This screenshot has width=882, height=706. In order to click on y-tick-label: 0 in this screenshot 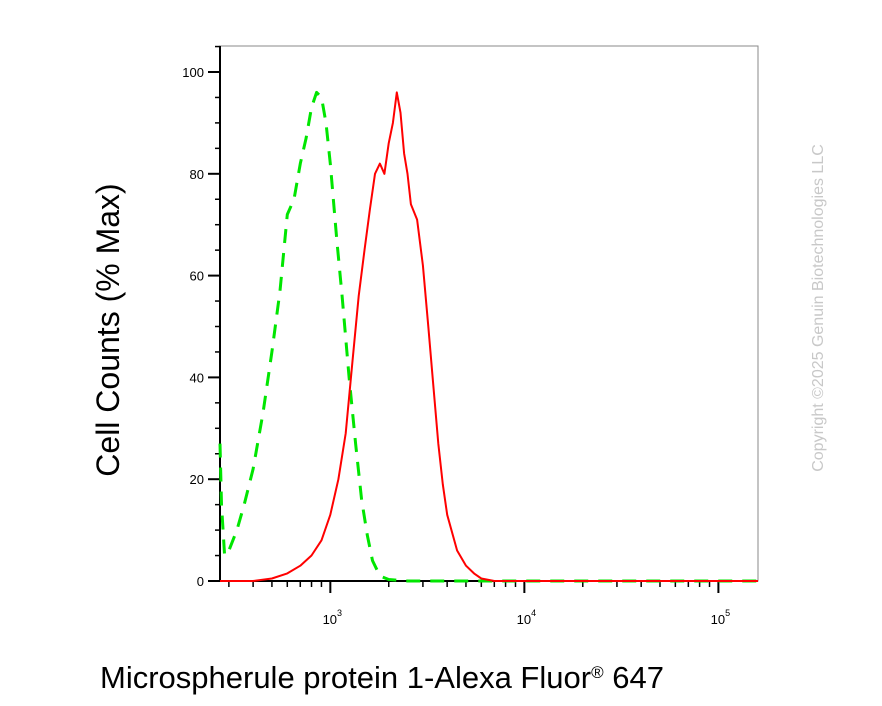, I will do `click(200, 581)`.